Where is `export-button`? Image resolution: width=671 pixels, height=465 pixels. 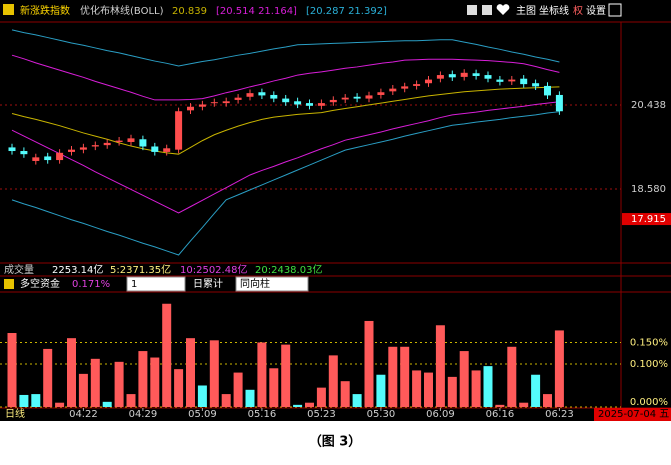 export-button is located at coordinates (615, 10).